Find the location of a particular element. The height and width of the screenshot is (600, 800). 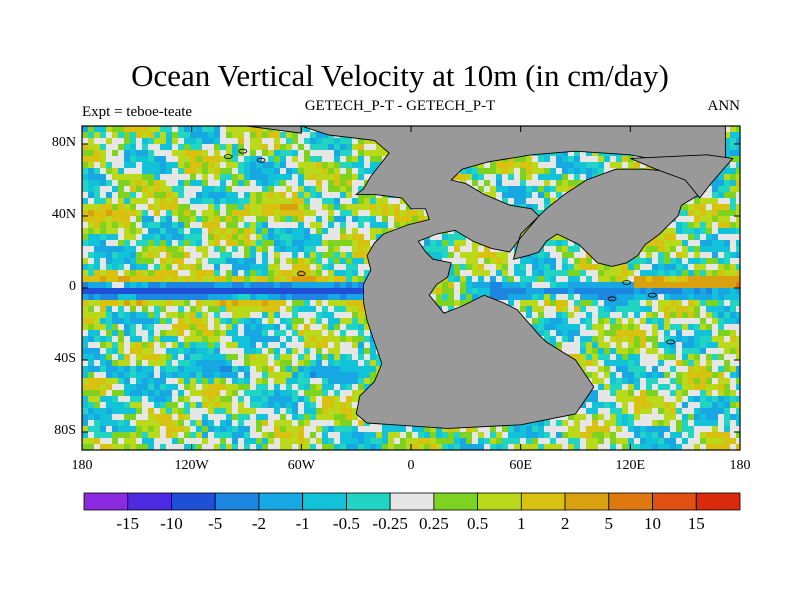

y-tick-label: 80N is located at coordinates (63, 142).